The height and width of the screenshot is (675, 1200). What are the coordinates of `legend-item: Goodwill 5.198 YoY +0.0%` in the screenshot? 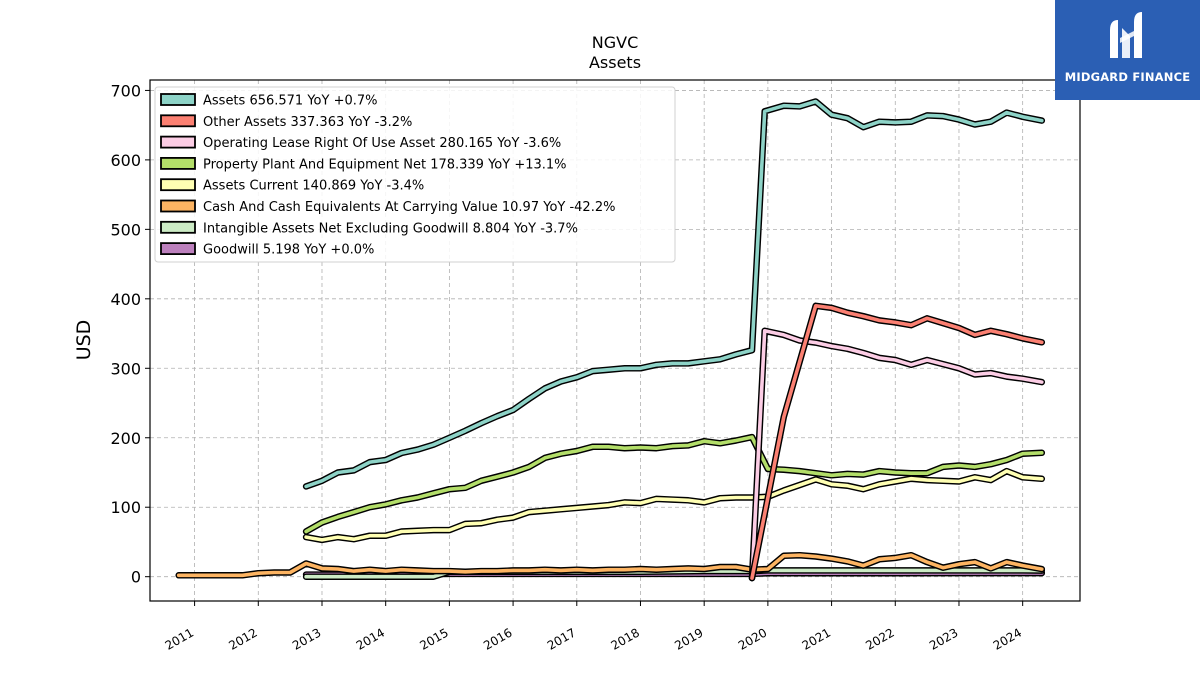 It's located at (267, 250).